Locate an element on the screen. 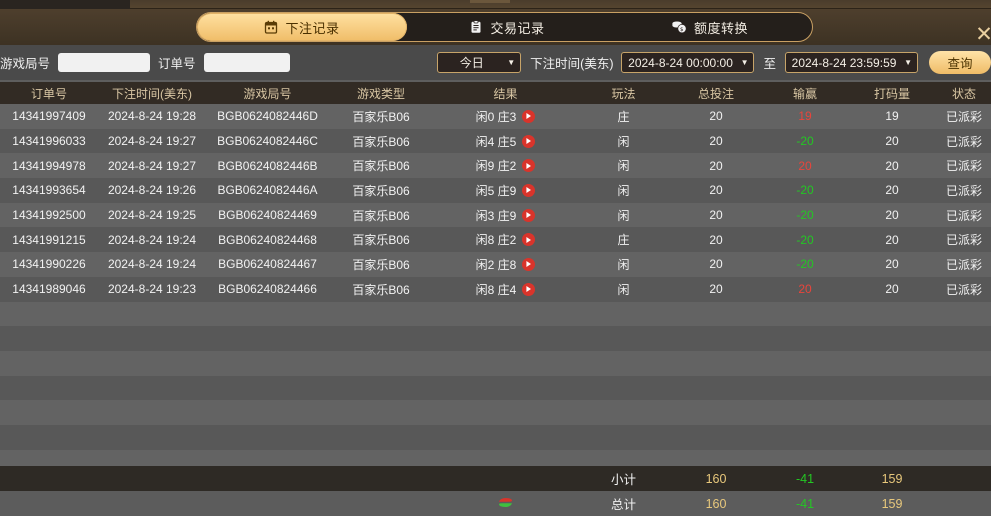 Image resolution: width=991 pixels, height=516 pixels. tab-quota-conversion: $ 额度转换 is located at coordinates (709, 27).